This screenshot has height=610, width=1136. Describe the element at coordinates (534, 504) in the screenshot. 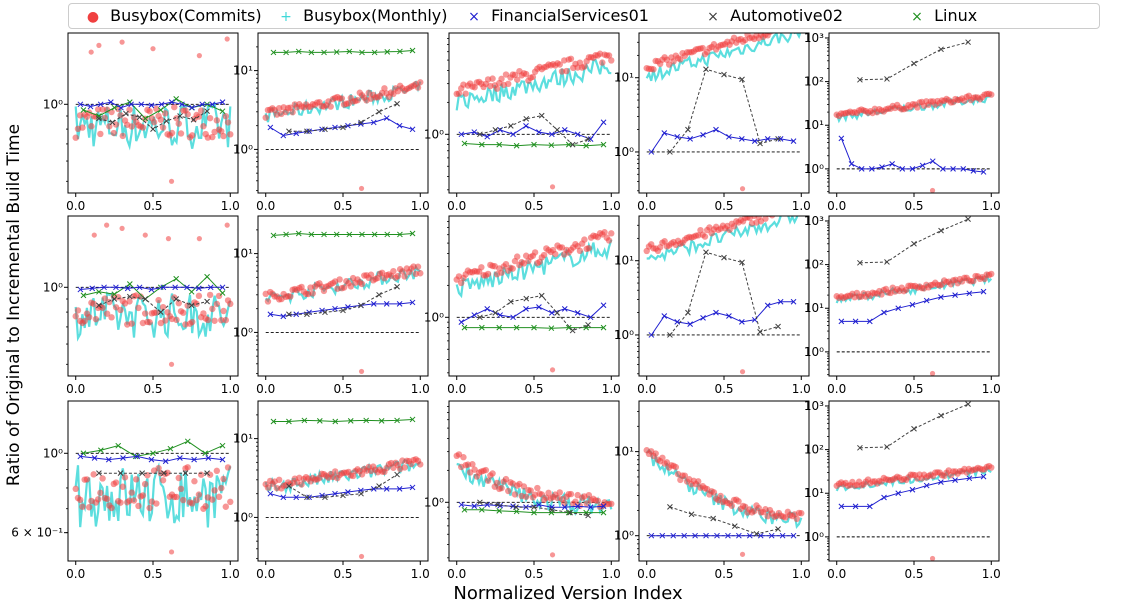

I see `plot-area` at that location.